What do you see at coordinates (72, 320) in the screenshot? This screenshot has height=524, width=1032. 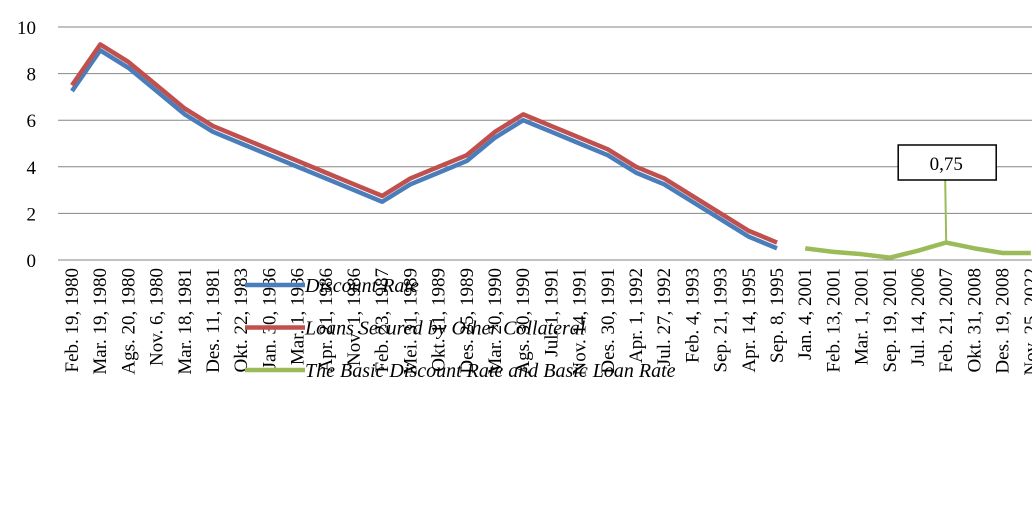 I see `x-tick-label: Feb. 19, 1980` at bounding box center [72, 320].